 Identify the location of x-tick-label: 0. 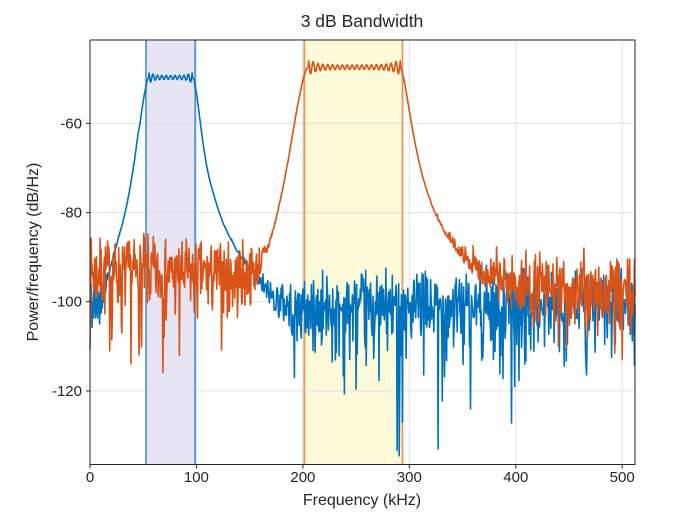
(90, 477).